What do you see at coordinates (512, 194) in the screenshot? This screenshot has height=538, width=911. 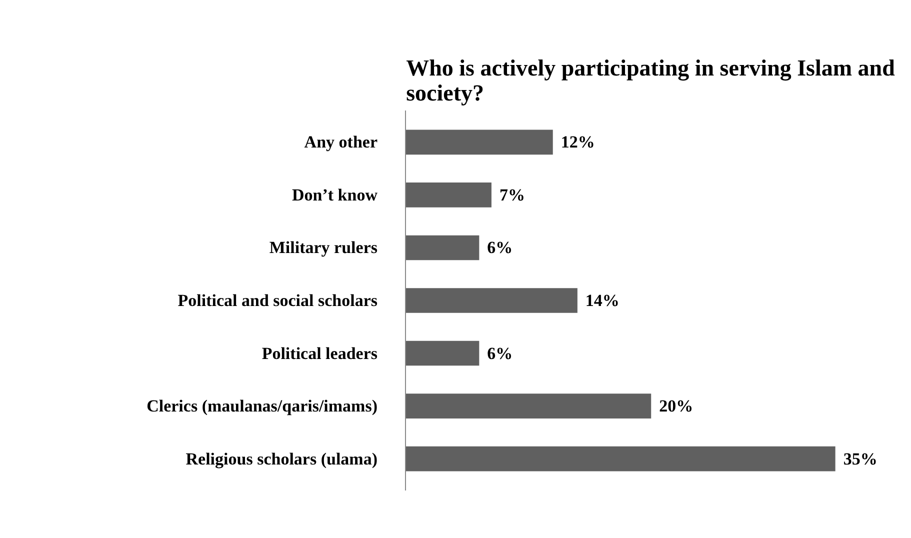 I see `data-label: 7%` at bounding box center [512, 194].